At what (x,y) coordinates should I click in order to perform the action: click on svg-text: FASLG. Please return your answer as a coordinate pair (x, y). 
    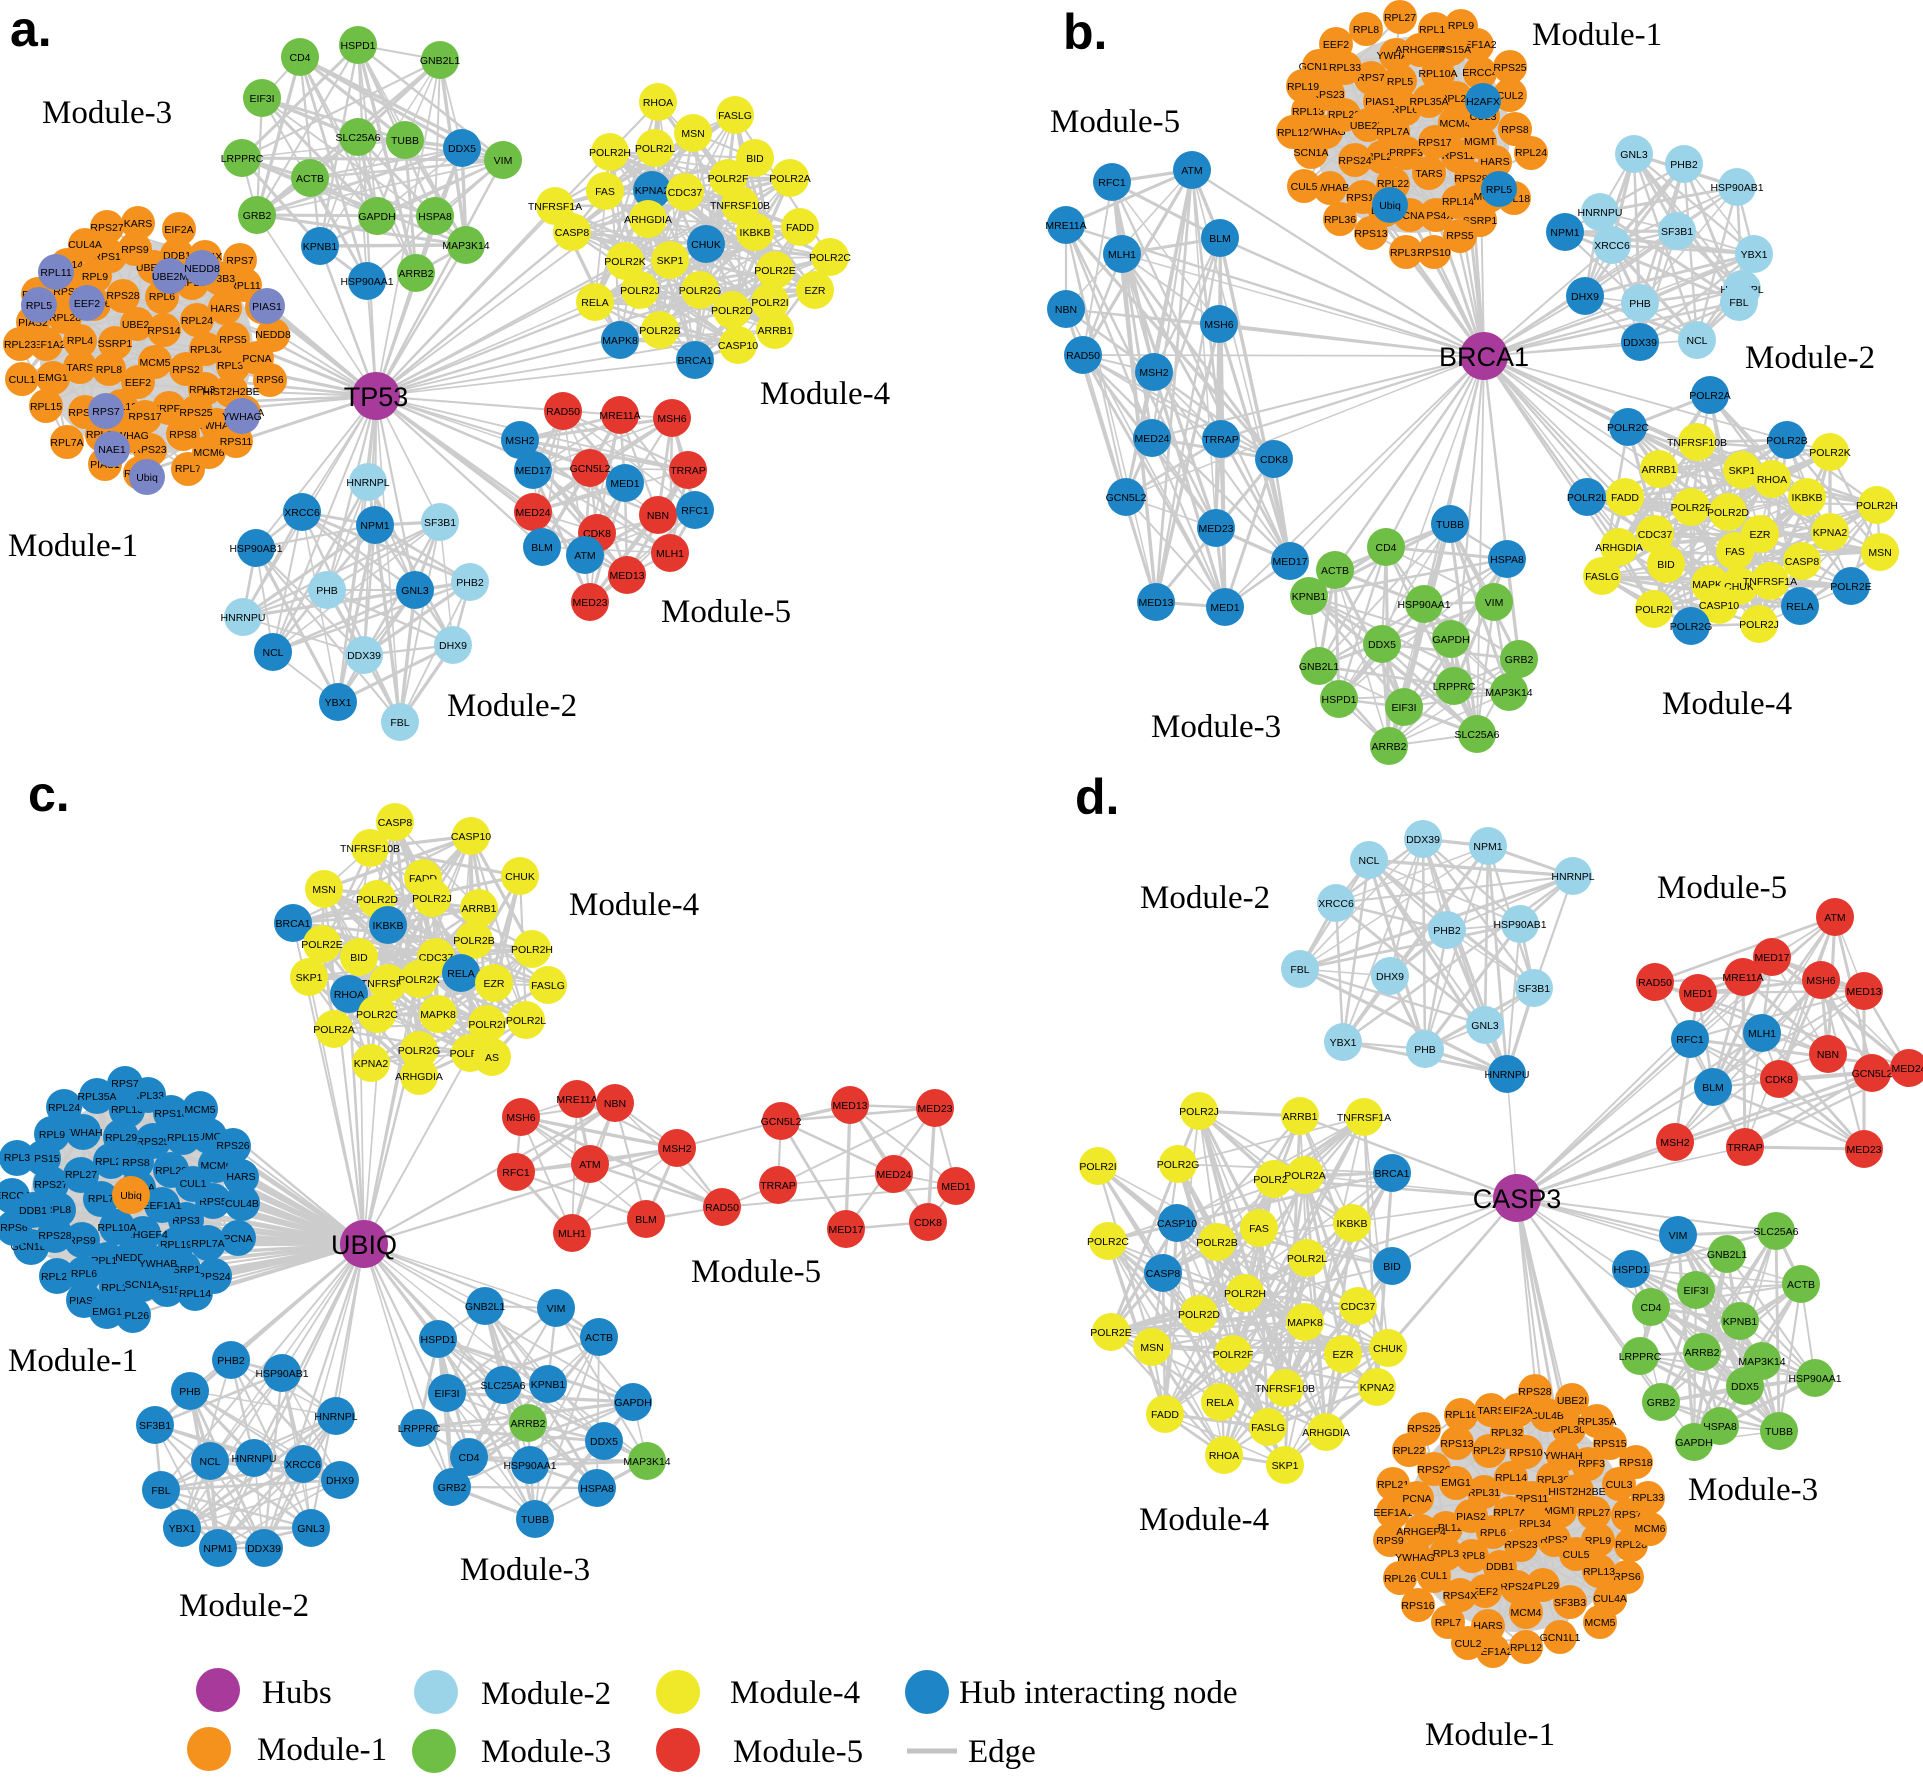
    Looking at the image, I should click on (1268, 1428).